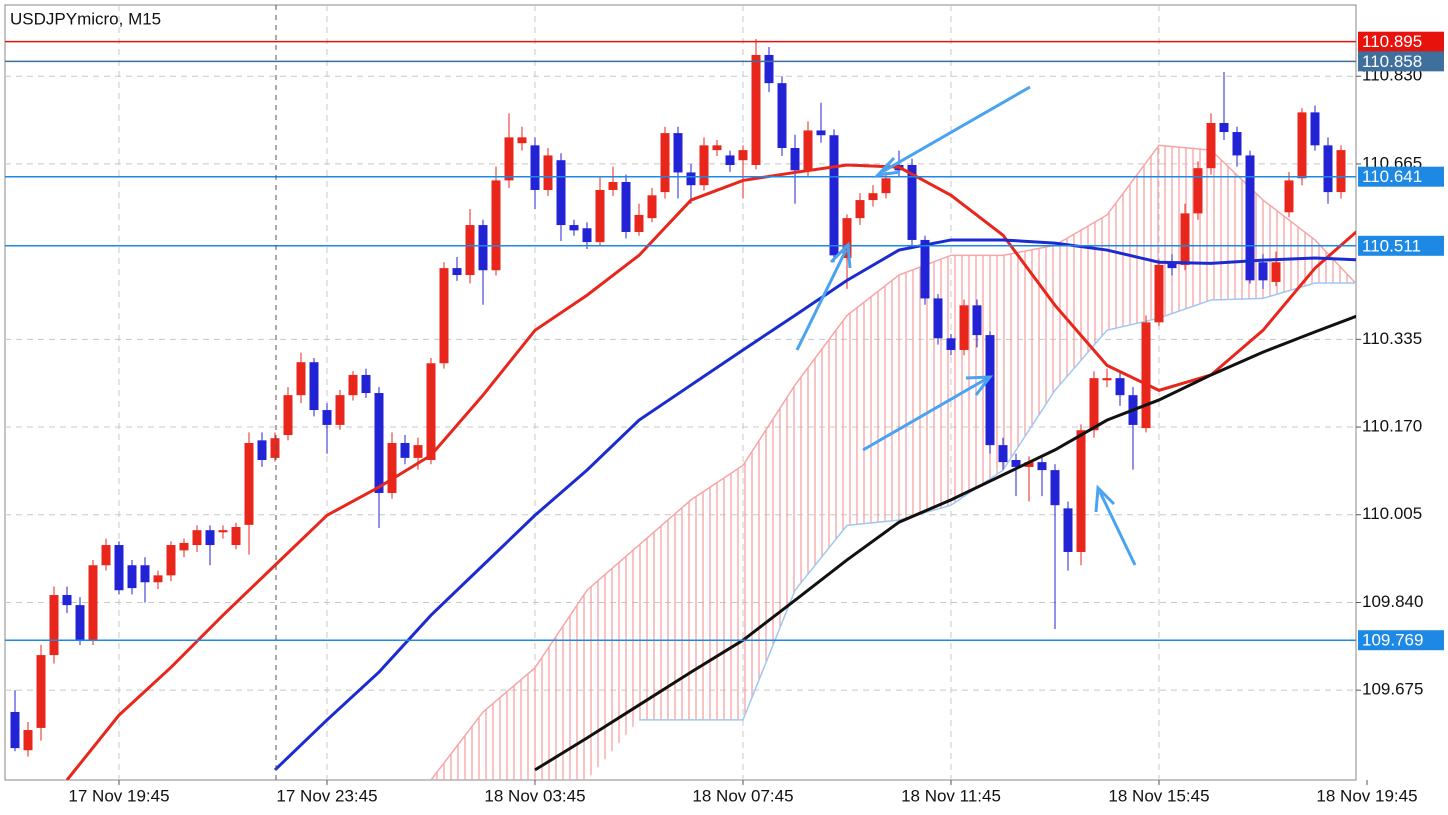 The image size is (1448, 815). I want to click on price-level-label: 110.858, so click(1392, 61).